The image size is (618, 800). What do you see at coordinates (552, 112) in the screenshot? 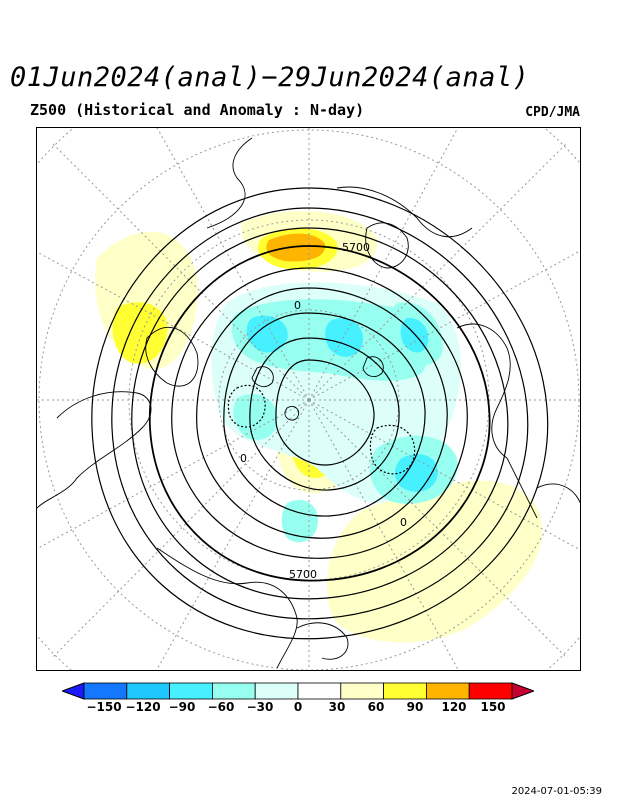
I see `agency-label: CPD/JMA` at bounding box center [552, 112].